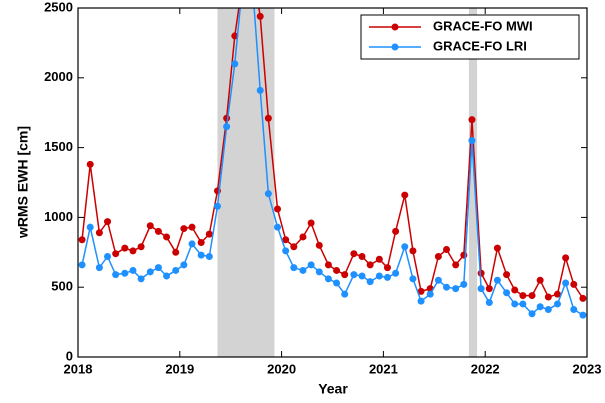  I want to click on y-axis-label: wRMS EWH [cm], so click(23, 182).